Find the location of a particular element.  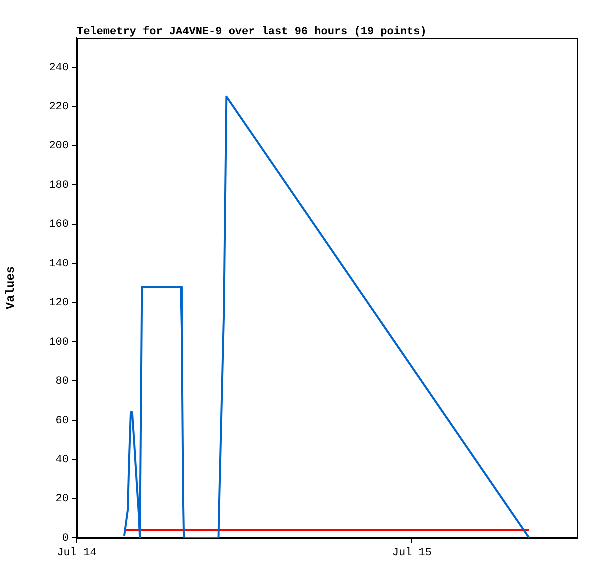

y-tick-label: 60 is located at coordinates (62, 421).